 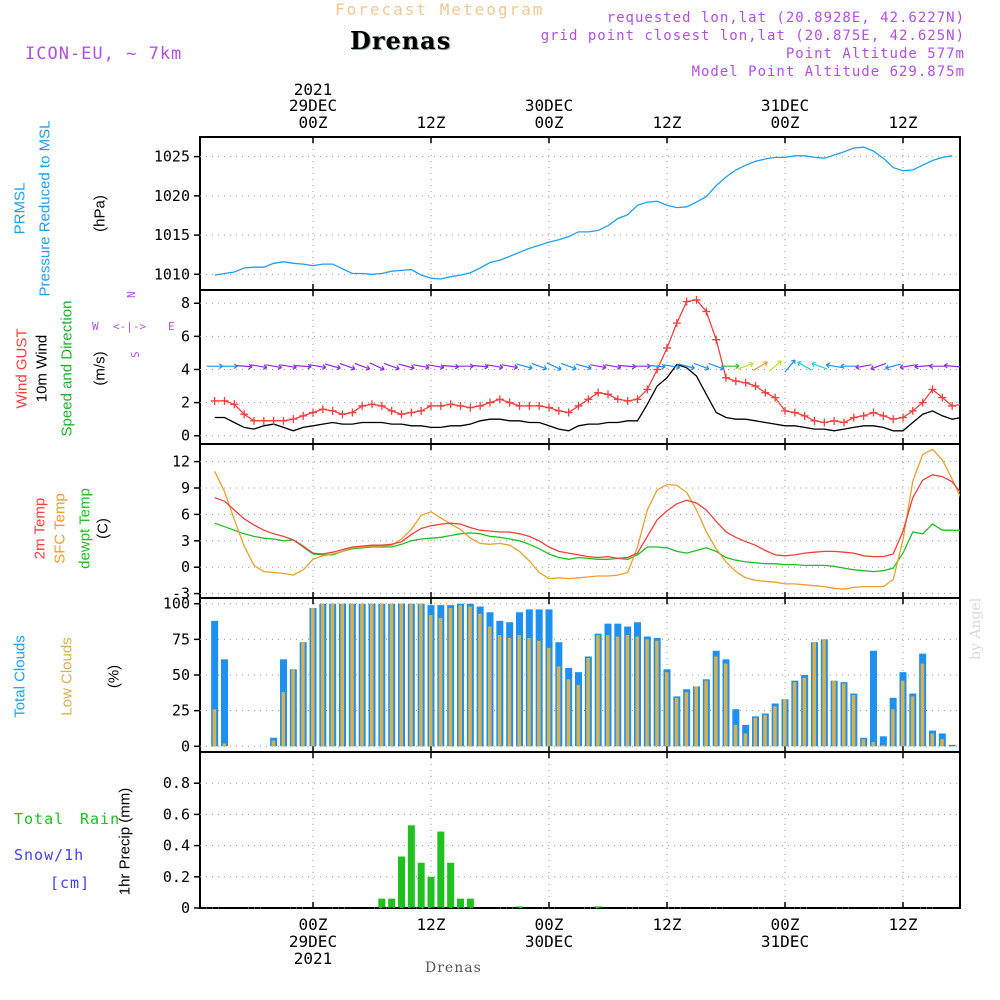 I want to click on ytick-label: 8, so click(x=185, y=303).